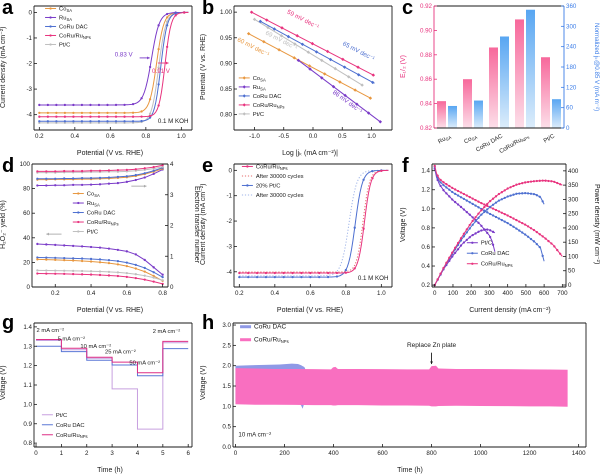 The width and height of the screenshot is (600, 475). What do you see at coordinates (571, 6) in the screenshot?
I see `y2-tick-label: 360` at bounding box center [571, 6].